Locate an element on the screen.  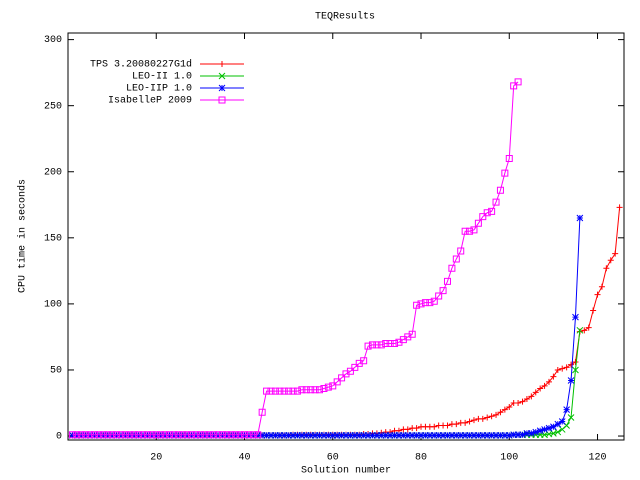
x-tick-label: 80 is located at coordinates (421, 458).